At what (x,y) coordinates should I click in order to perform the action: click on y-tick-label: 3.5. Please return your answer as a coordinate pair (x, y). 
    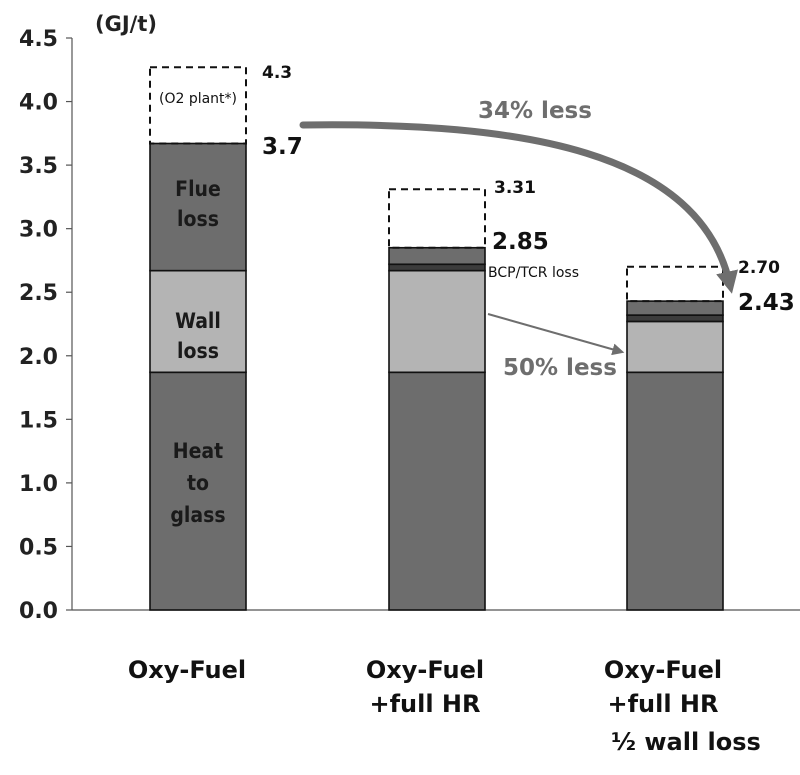
    Looking at the image, I should click on (38, 166).